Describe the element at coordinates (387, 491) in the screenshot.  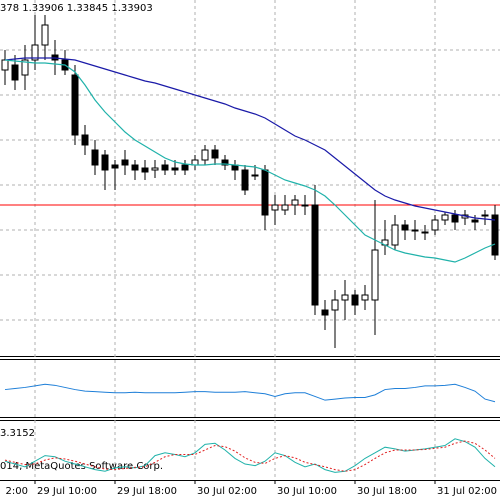
I see `x-tick-label: 30 Jul 18:00` at that location.